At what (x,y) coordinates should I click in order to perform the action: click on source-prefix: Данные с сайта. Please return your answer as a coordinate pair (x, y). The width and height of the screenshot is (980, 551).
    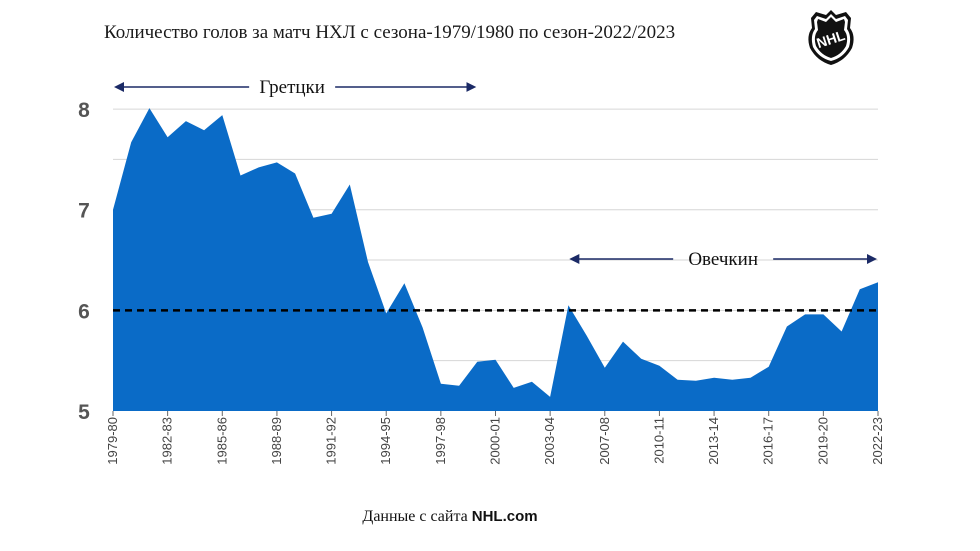
    Looking at the image, I should click on (415, 516).